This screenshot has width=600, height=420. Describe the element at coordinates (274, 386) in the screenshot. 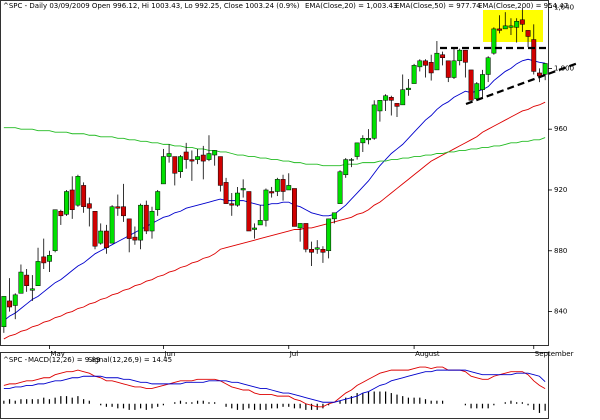

I see `macd-line` at that location.